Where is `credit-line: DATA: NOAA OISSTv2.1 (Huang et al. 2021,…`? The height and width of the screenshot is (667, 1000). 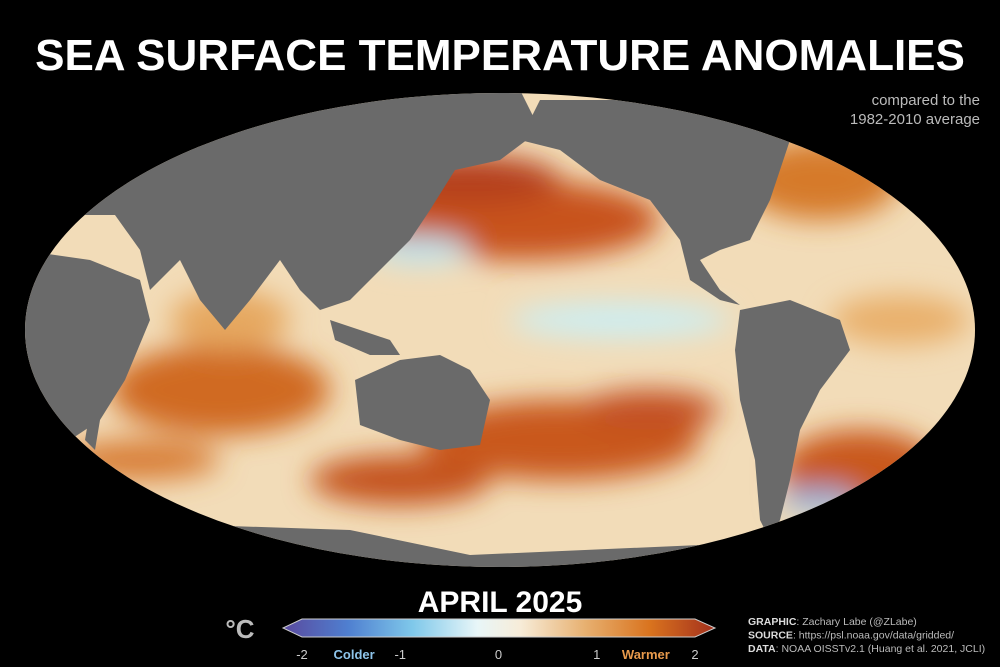
credit-line: DATA: NOAA OISSTv2.1 (Huang et al. 2021,… is located at coordinates (866, 649).